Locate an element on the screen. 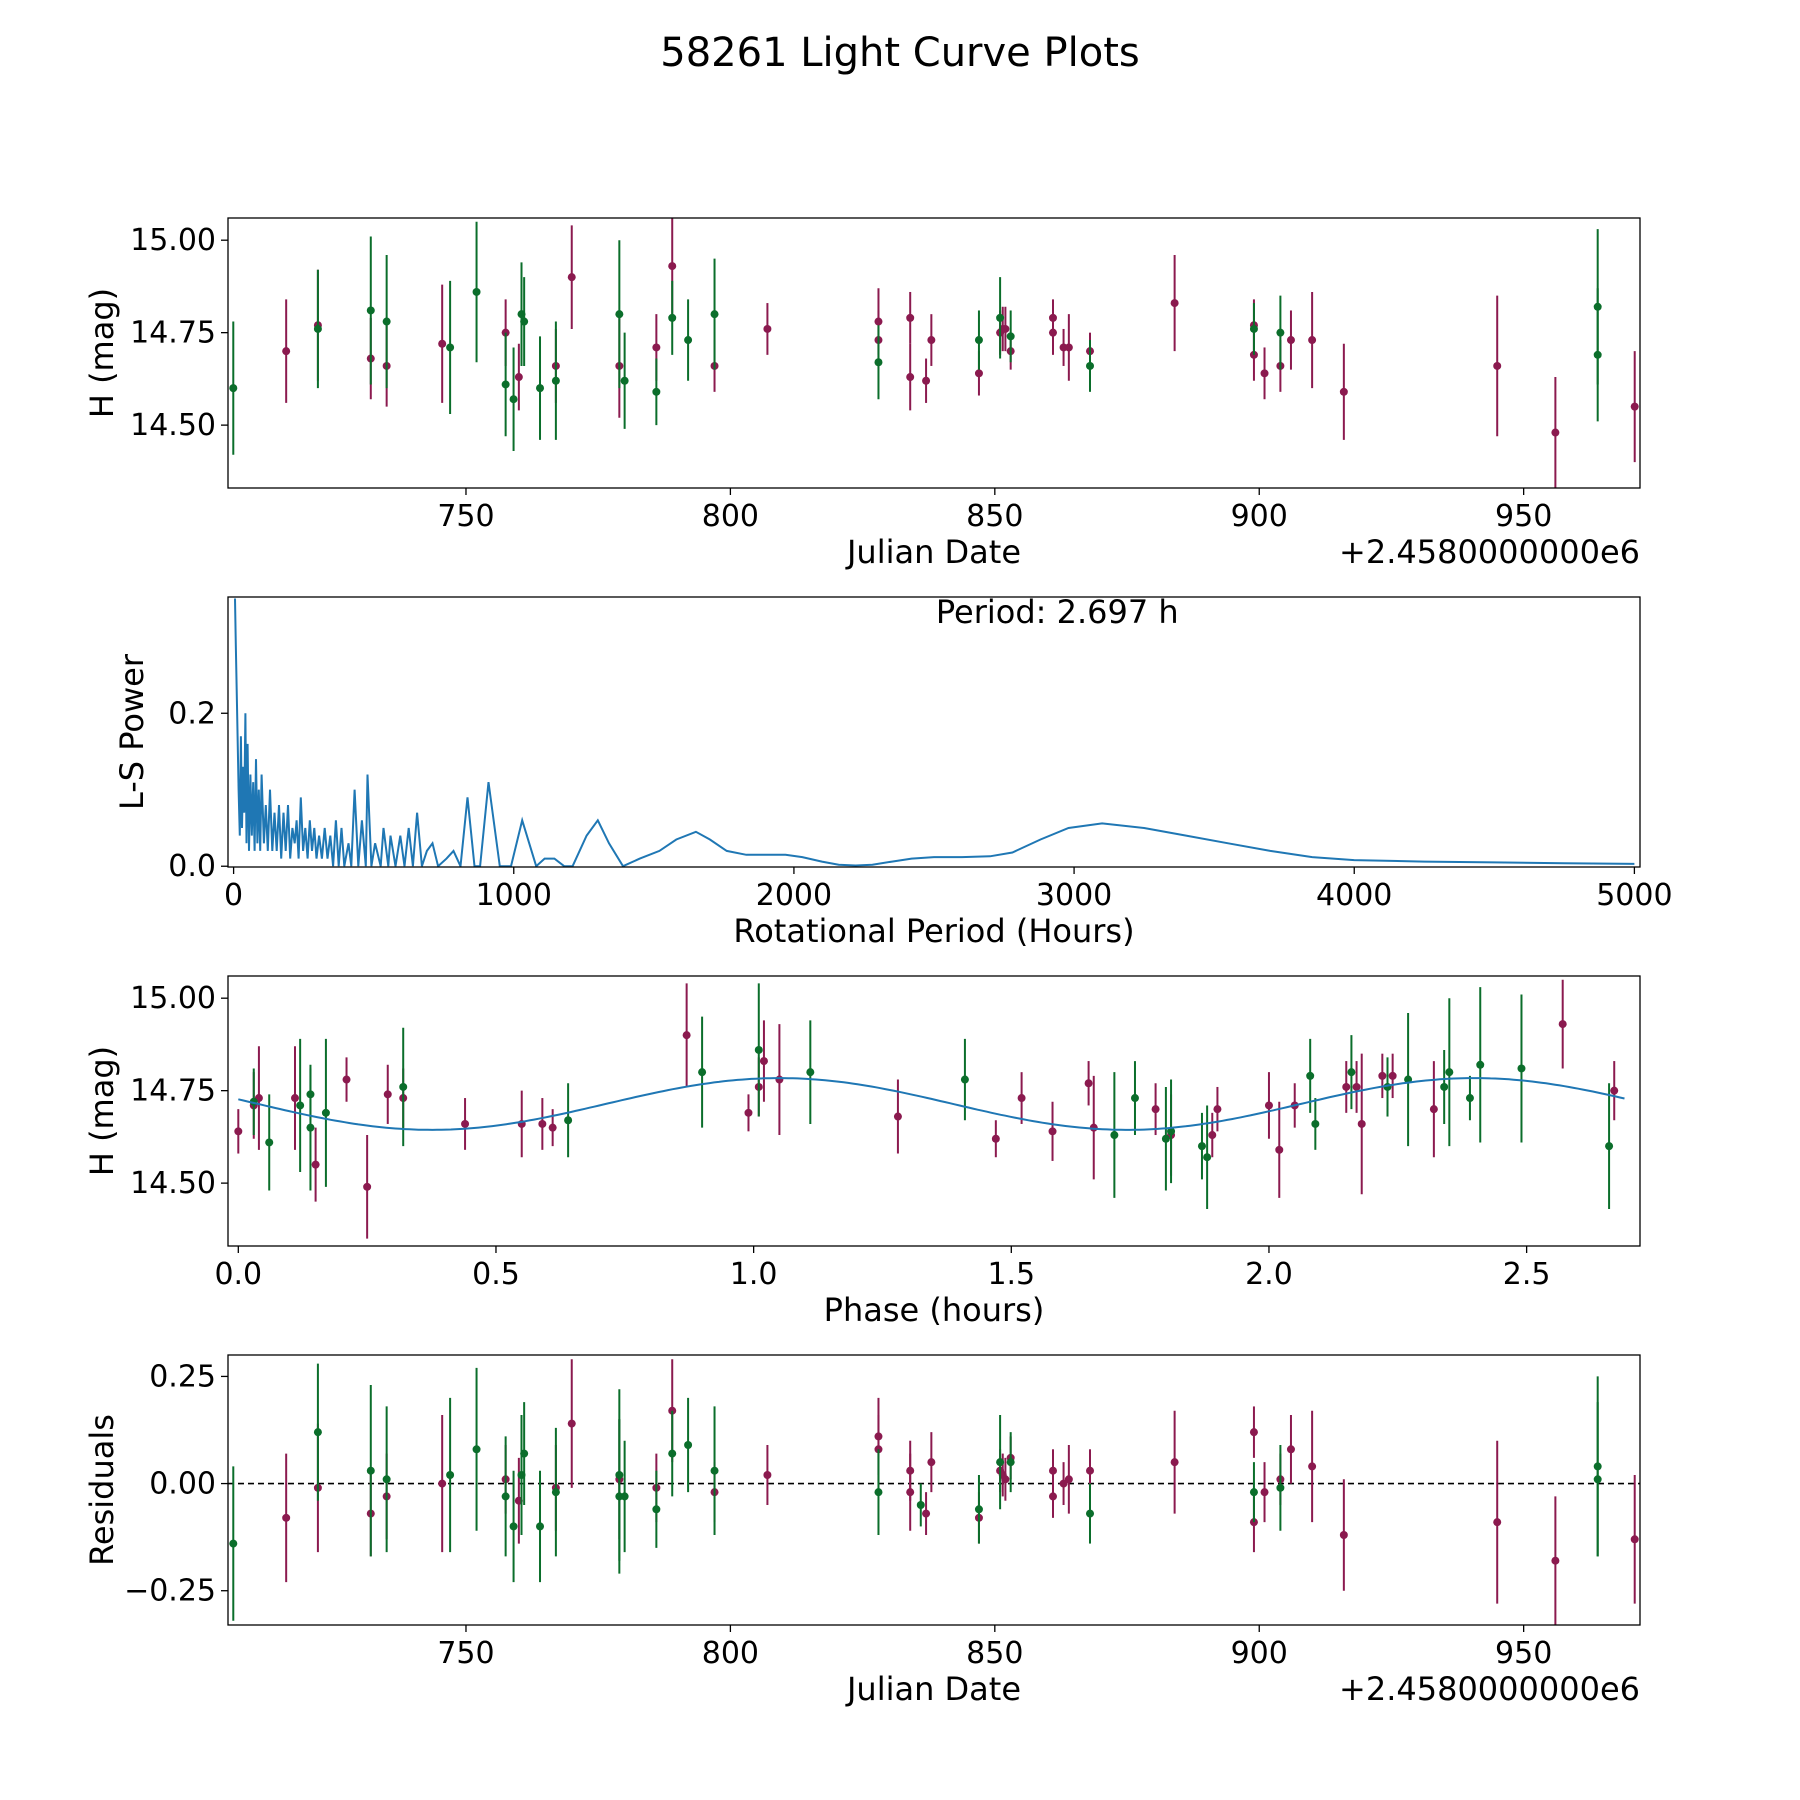 This screenshot has width=1800, height=1800. residuals-plot-area is located at coordinates (934, 1492).